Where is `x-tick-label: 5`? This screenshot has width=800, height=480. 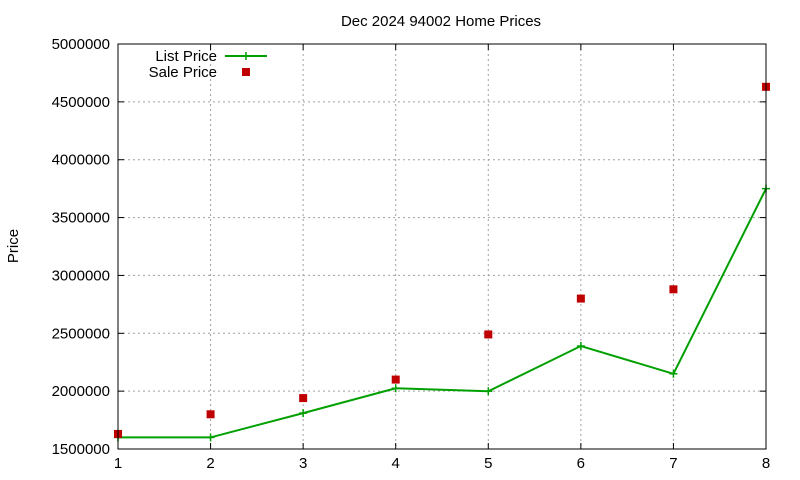
x-tick-label: 5 is located at coordinates (488, 463).